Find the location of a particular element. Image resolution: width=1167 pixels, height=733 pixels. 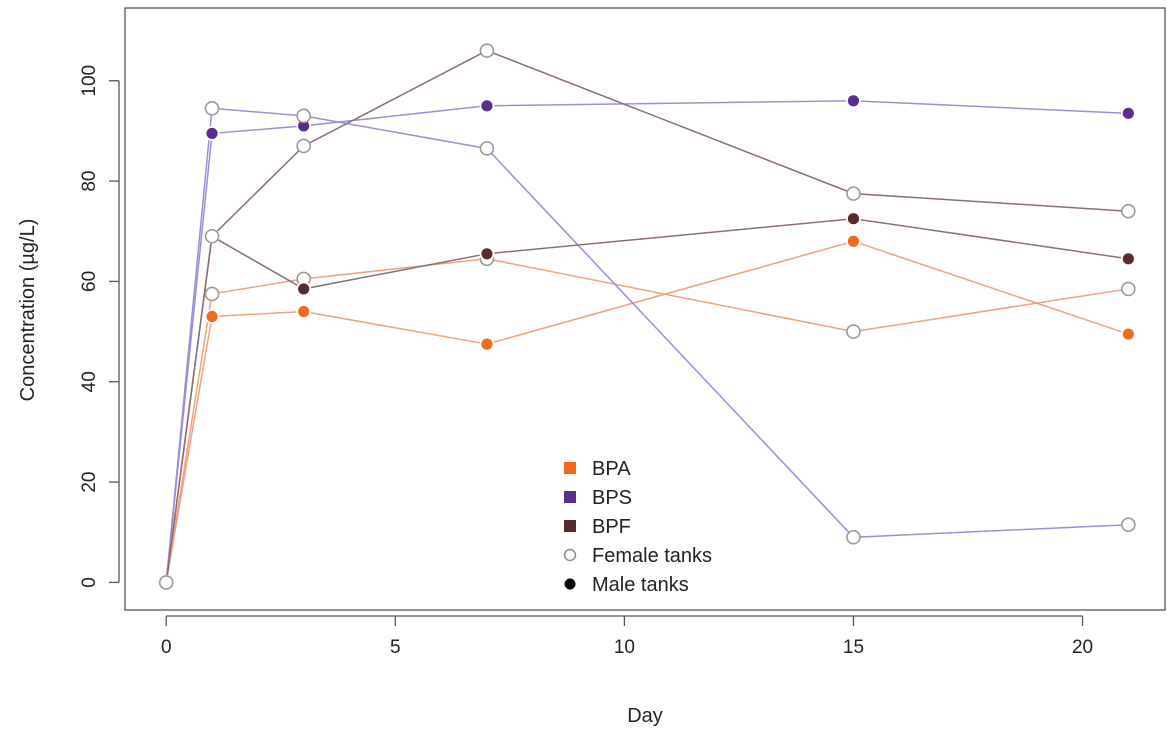

y-tick-label: 0 is located at coordinates (89, 582).